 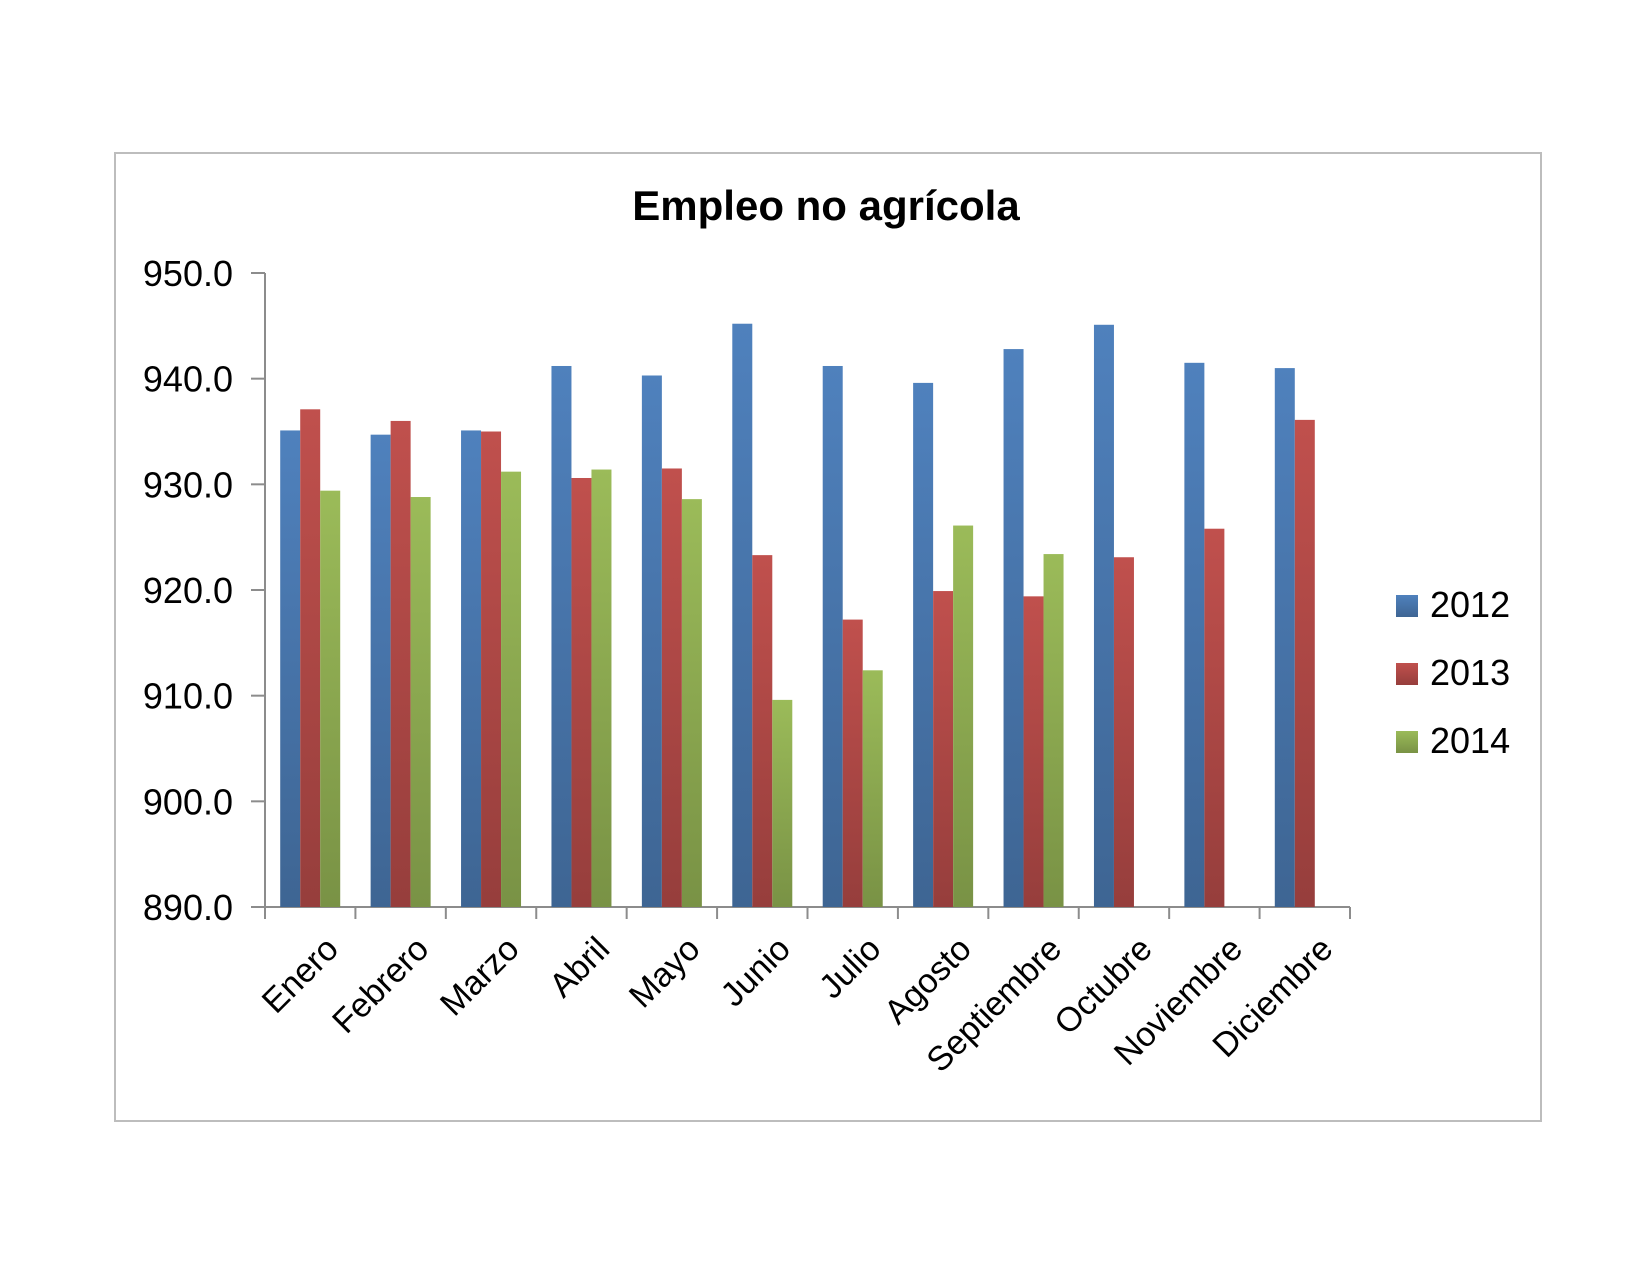 I want to click on bar-2013-abril, so click(x=581, y=692).